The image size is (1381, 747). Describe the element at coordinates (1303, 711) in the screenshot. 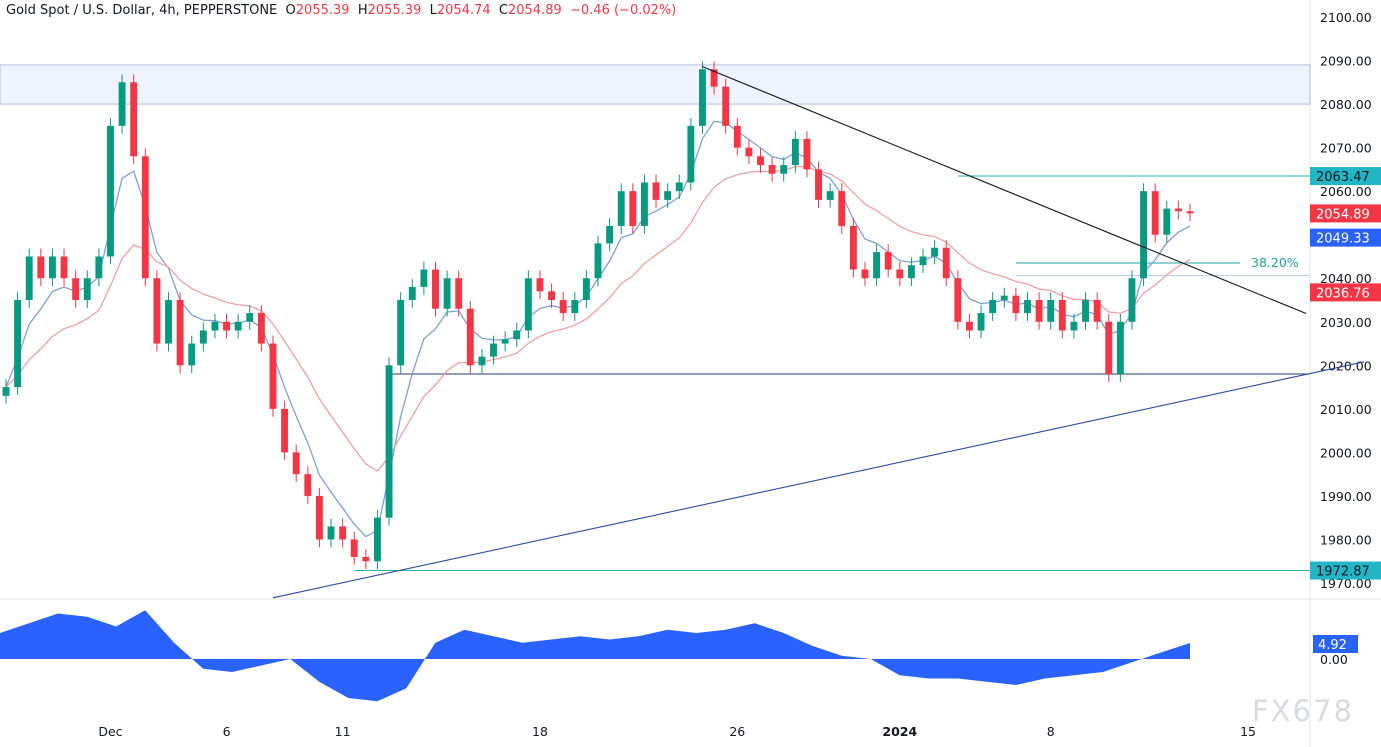

I see `watermark-logo: FX678` at that location.